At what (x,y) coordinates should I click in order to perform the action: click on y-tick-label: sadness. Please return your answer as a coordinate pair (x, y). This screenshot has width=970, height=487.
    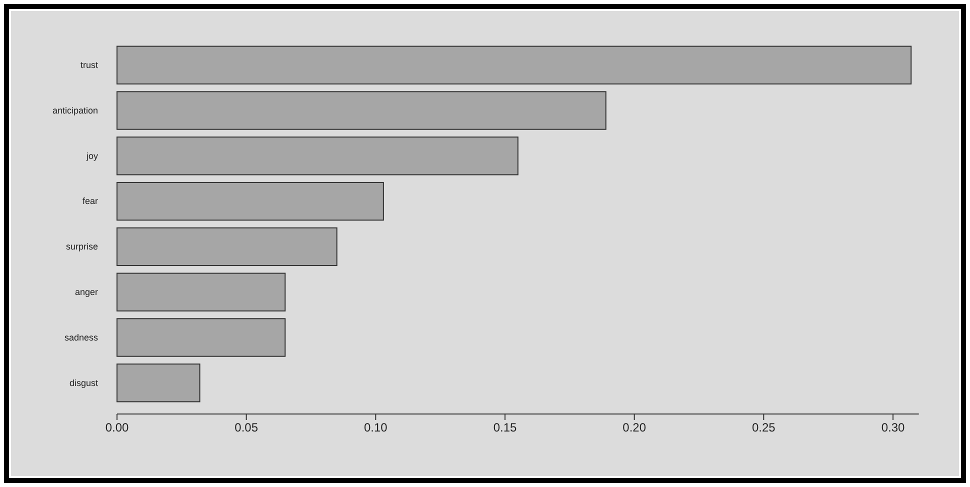
    Looking at the image, I should click on (81, 337).